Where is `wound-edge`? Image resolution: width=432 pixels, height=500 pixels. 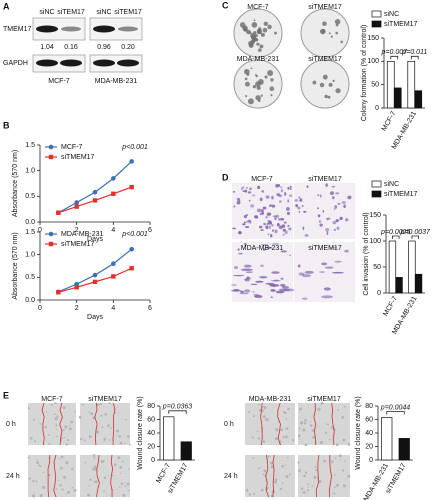
wound-edge is located at coordinates (114, 424).